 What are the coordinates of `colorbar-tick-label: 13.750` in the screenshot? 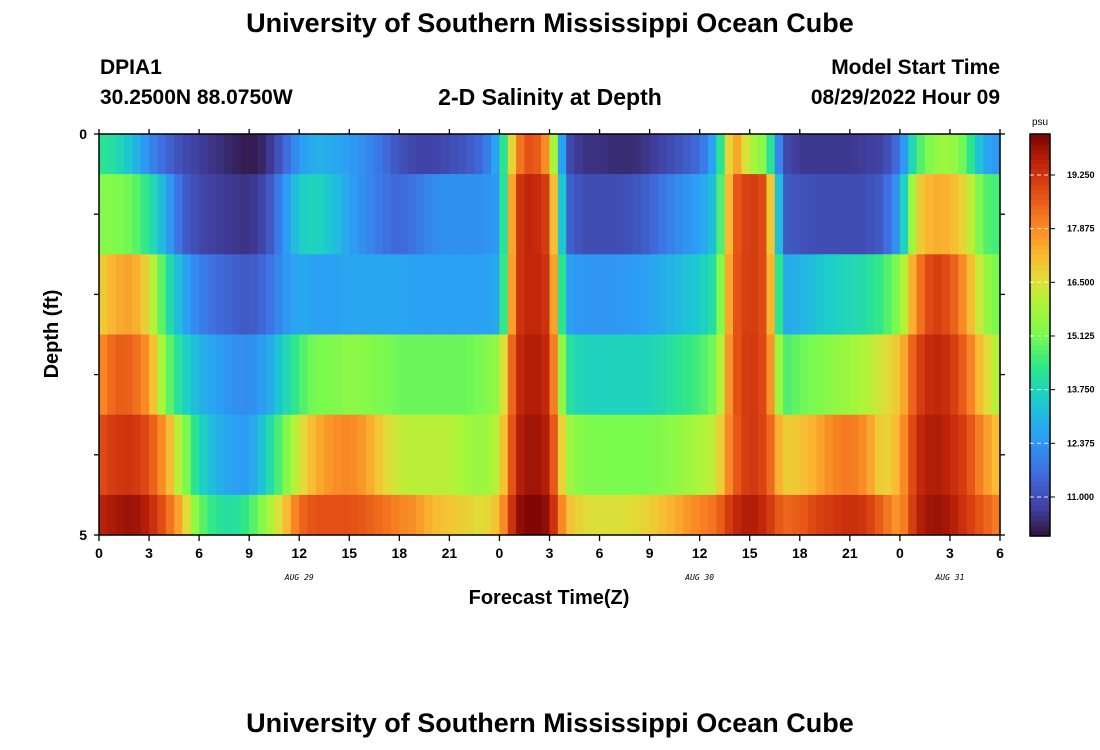 It's located at (1081, 390).